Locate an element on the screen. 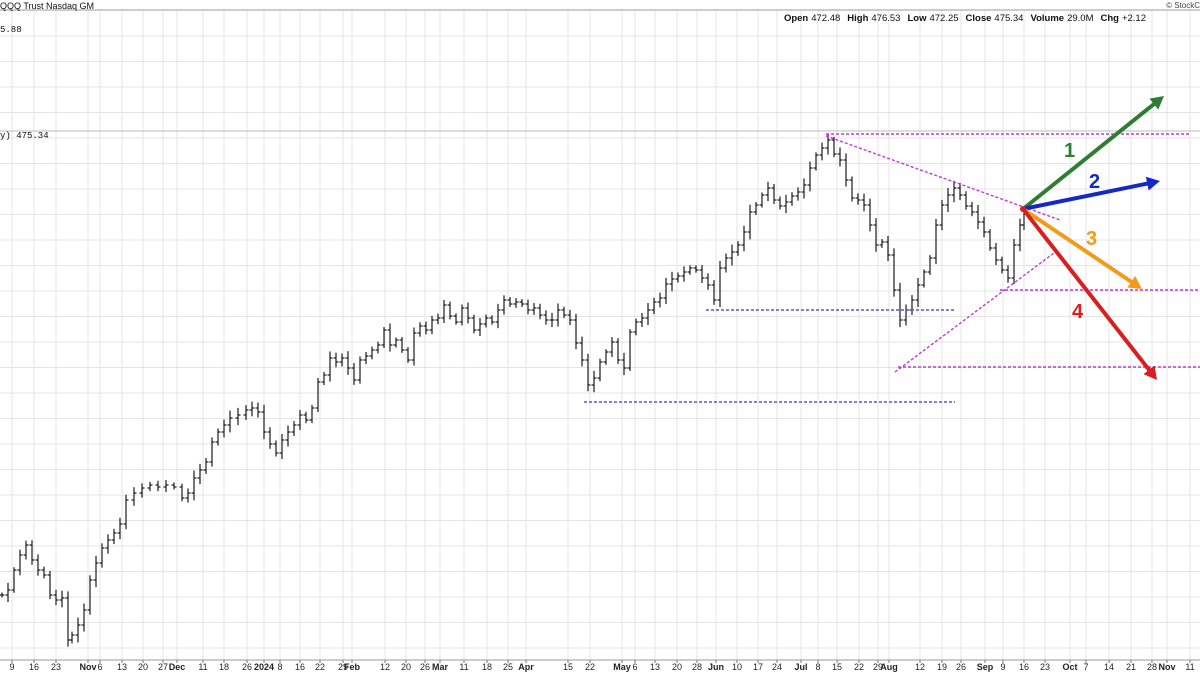 The image size is (1200, 675). x-tick-label: 14 is located at coordinates (1109, 667).